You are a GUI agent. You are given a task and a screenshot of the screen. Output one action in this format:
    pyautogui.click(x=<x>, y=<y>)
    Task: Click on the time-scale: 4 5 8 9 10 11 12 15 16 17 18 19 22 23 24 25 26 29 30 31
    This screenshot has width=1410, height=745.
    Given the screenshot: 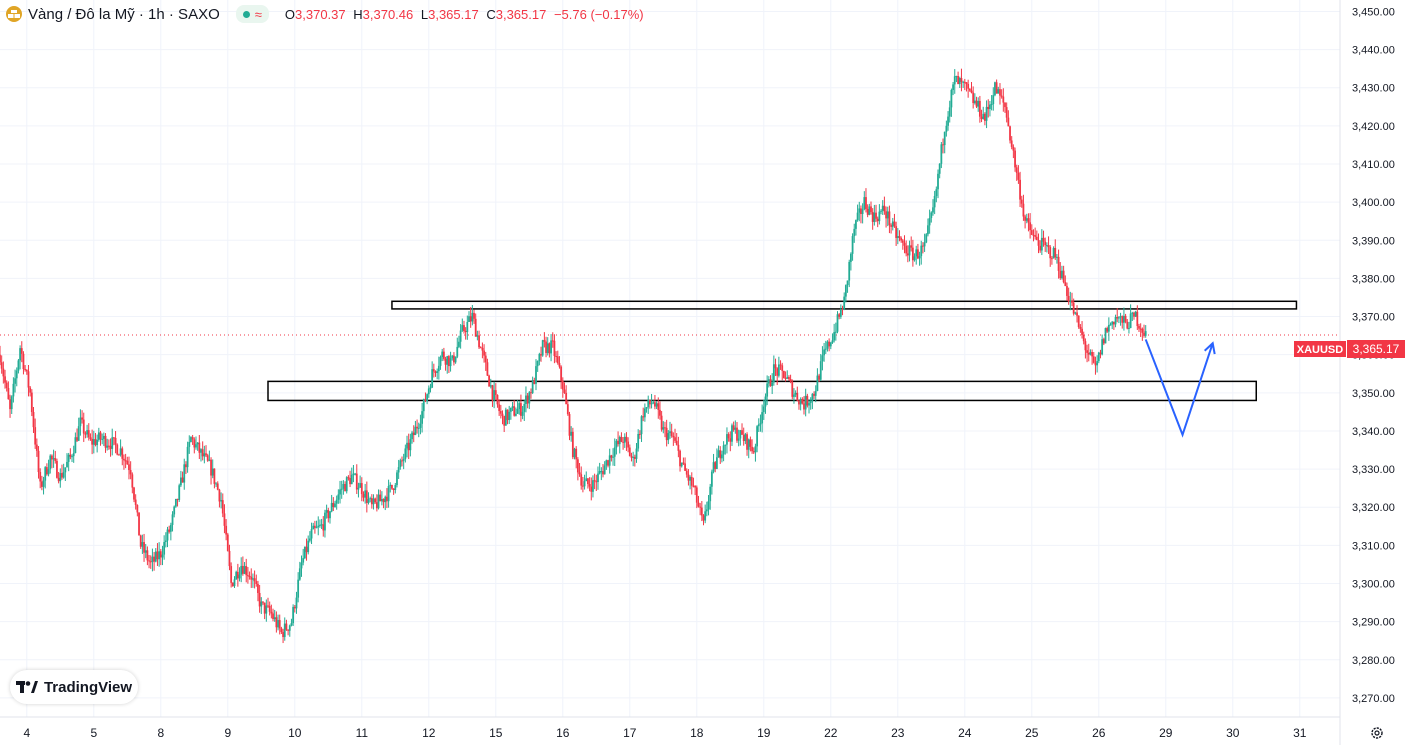 What is the action you would take?
    pyautogui.click(x=664, y=733)
    